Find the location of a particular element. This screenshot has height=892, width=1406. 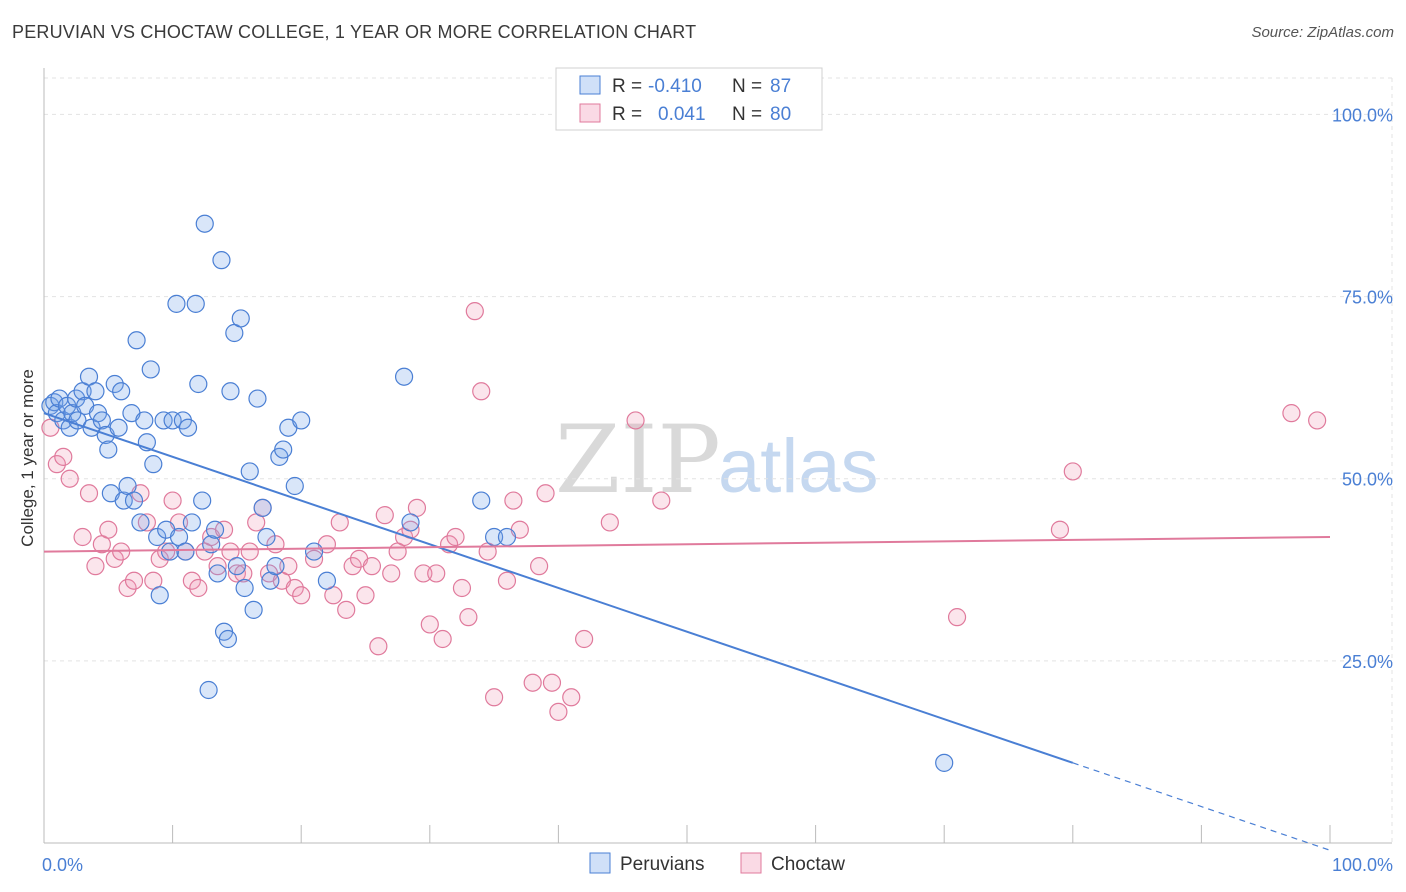

legend-swatch-blue is located at coordinates (590, 85).